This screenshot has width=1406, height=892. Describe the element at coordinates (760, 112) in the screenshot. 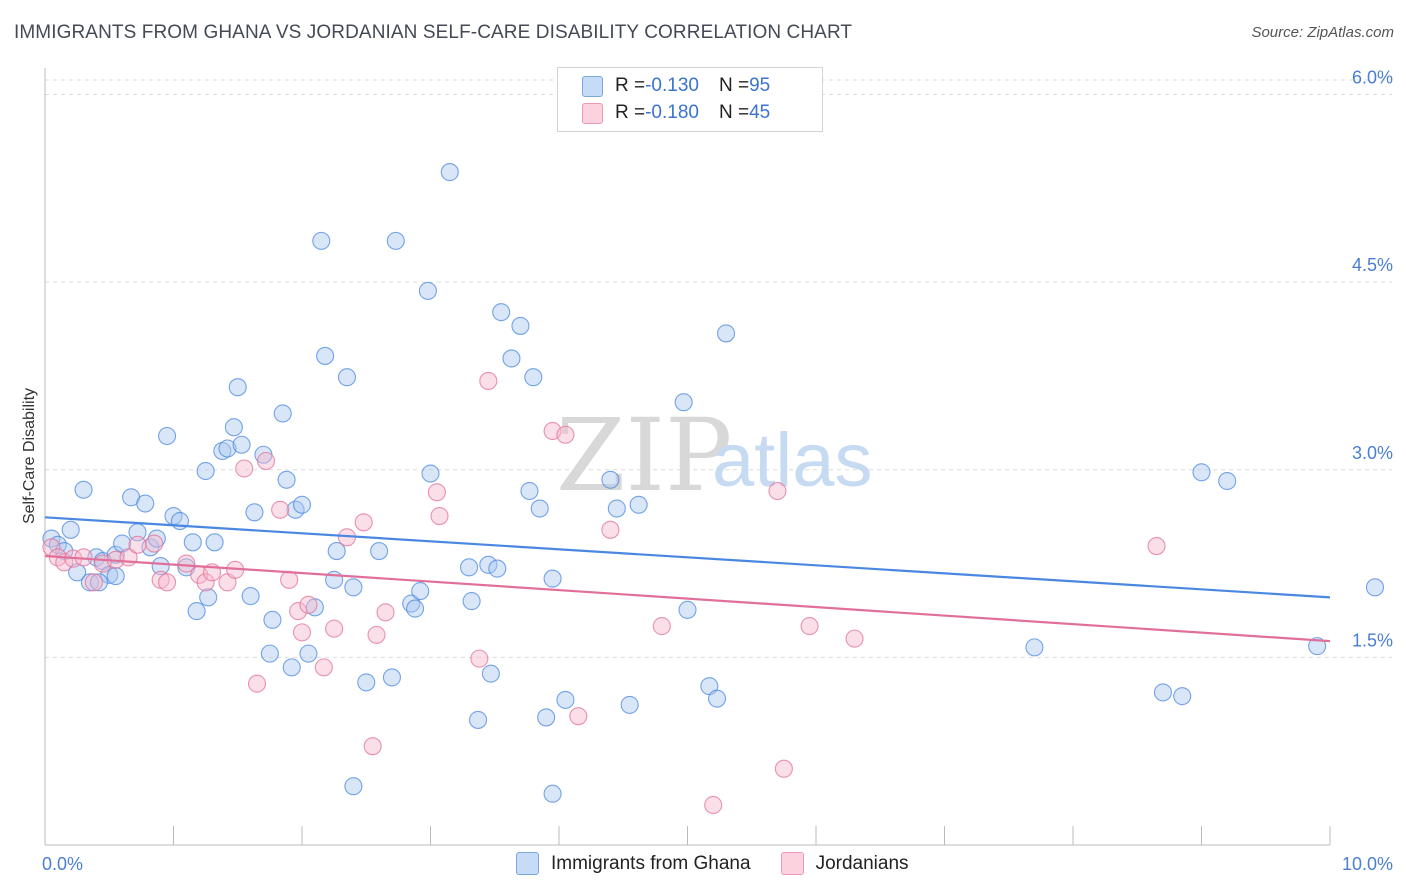

I see `legend-n-value: 45` at that location.